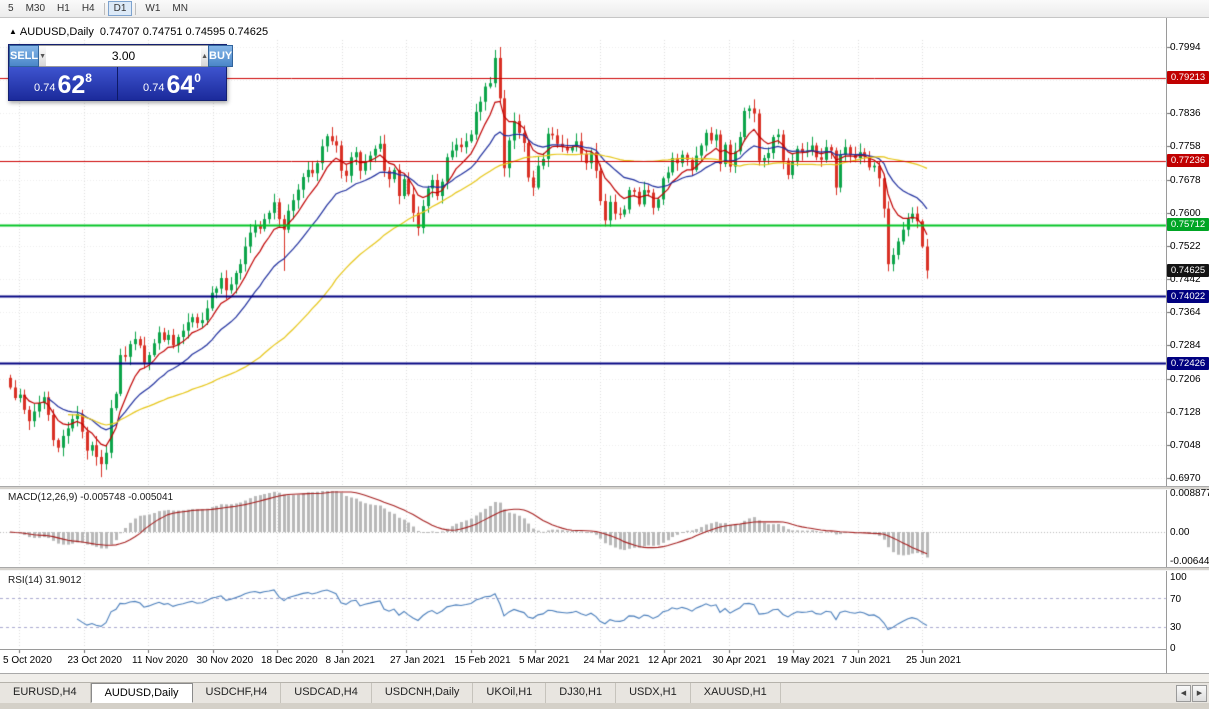 This screenshot has height=709, width=1209. I want to click on price-tick-label: 0.7048, so click(1185, 445).